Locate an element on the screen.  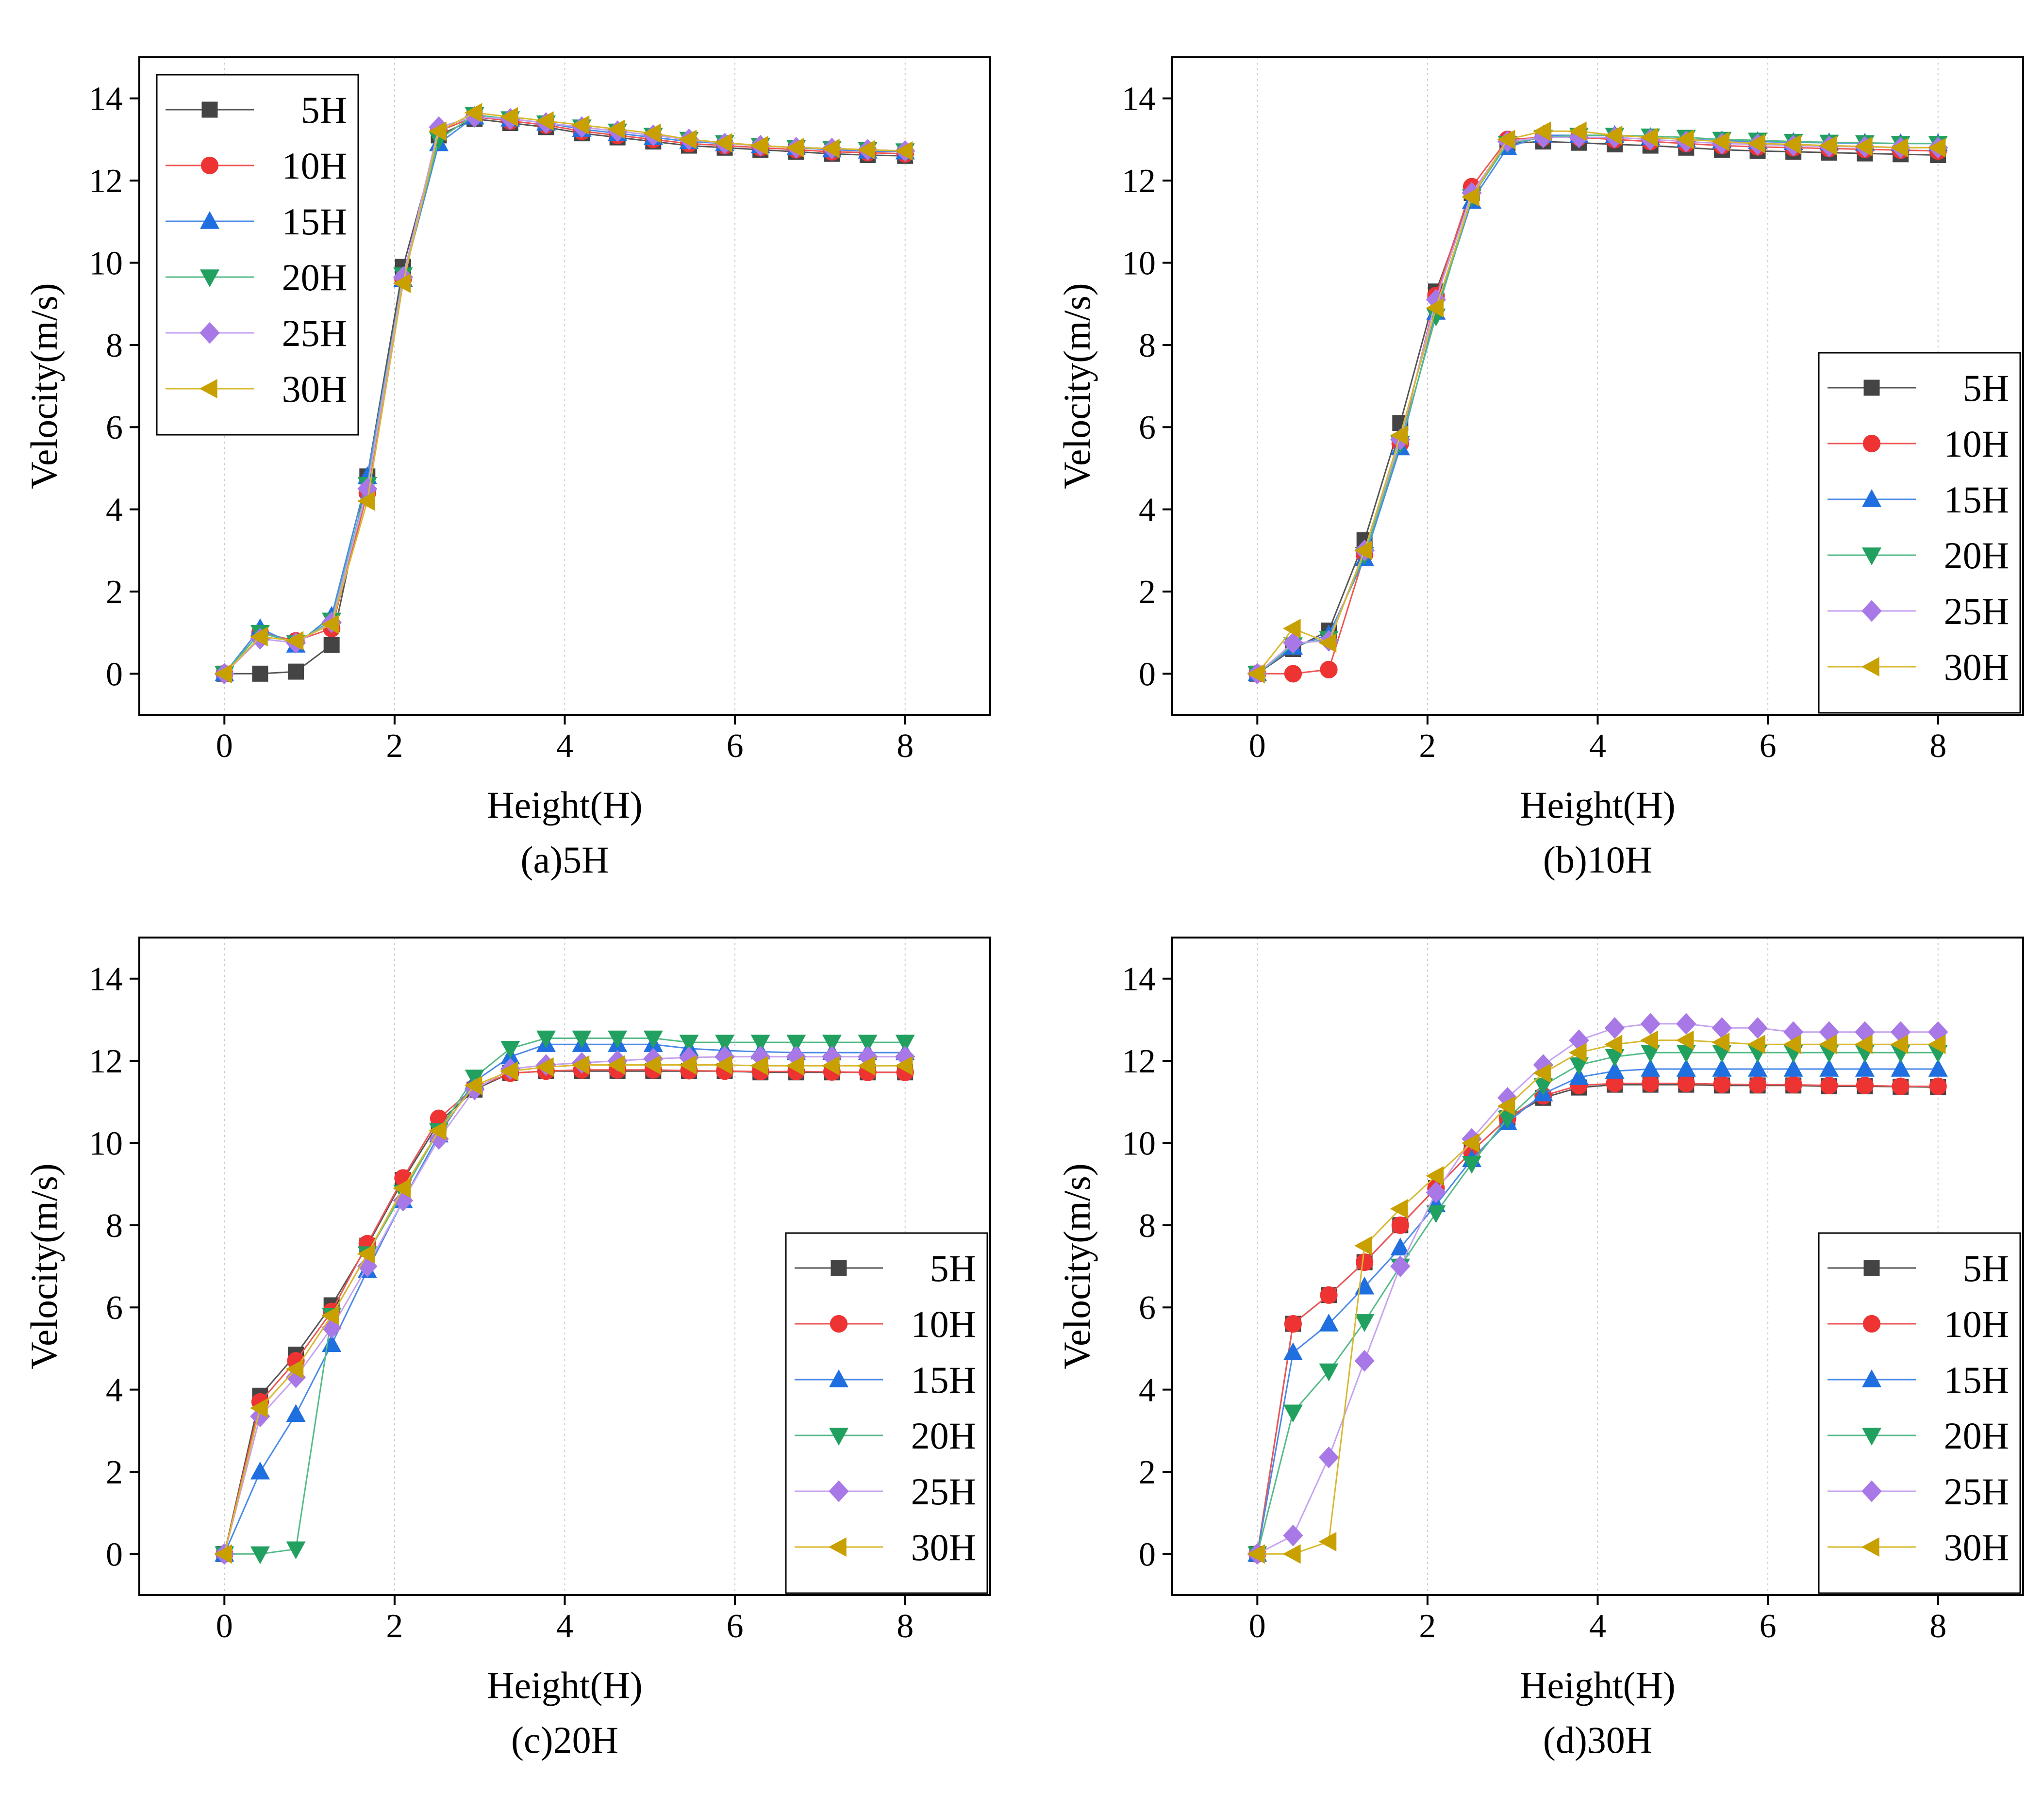
legend-label: 25H is located at coordinates (1976, 611).